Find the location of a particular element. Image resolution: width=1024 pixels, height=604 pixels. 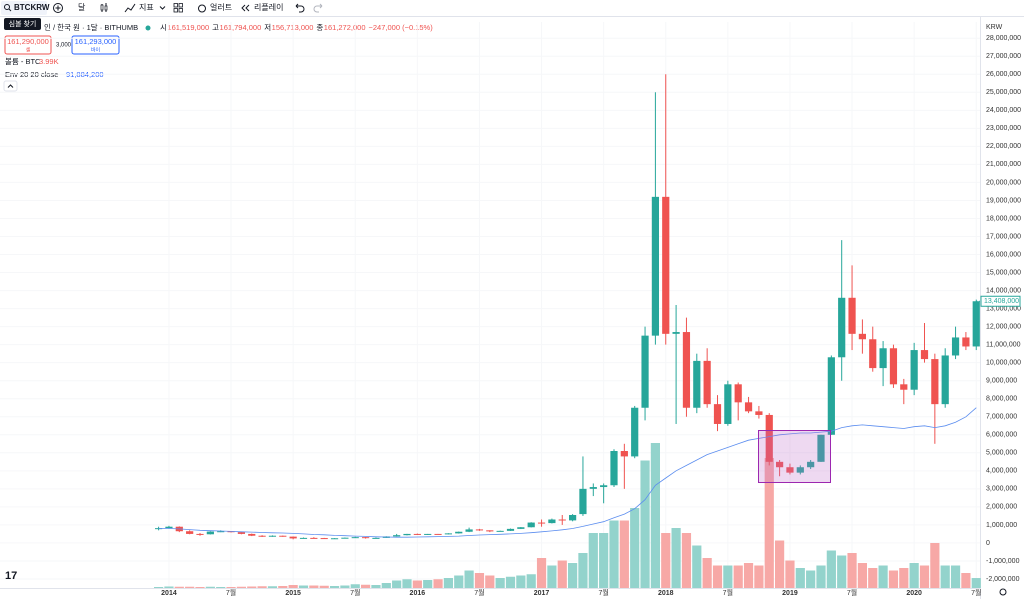

logo: 17 is located at coordinates (11, 576).